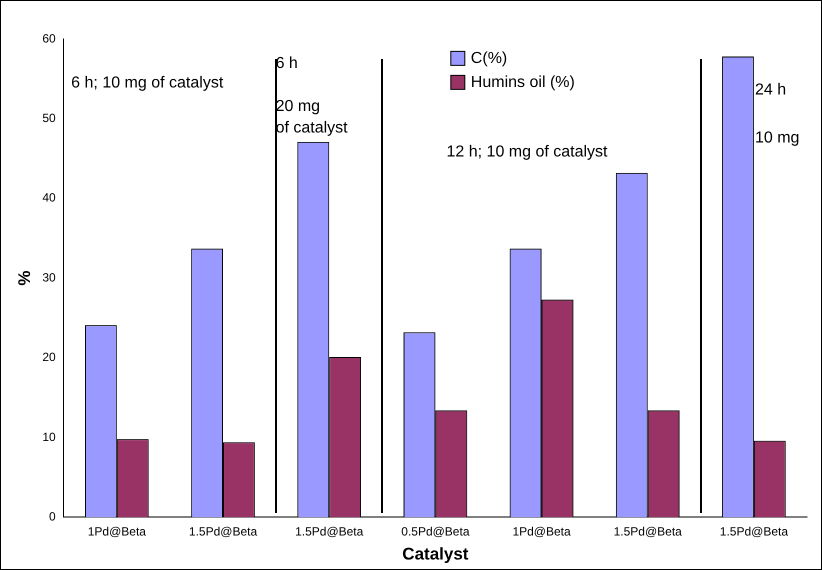  Describe the element at coordinates (298, 107) in the screenshot. I see `annotation: 20 mg` at that location.